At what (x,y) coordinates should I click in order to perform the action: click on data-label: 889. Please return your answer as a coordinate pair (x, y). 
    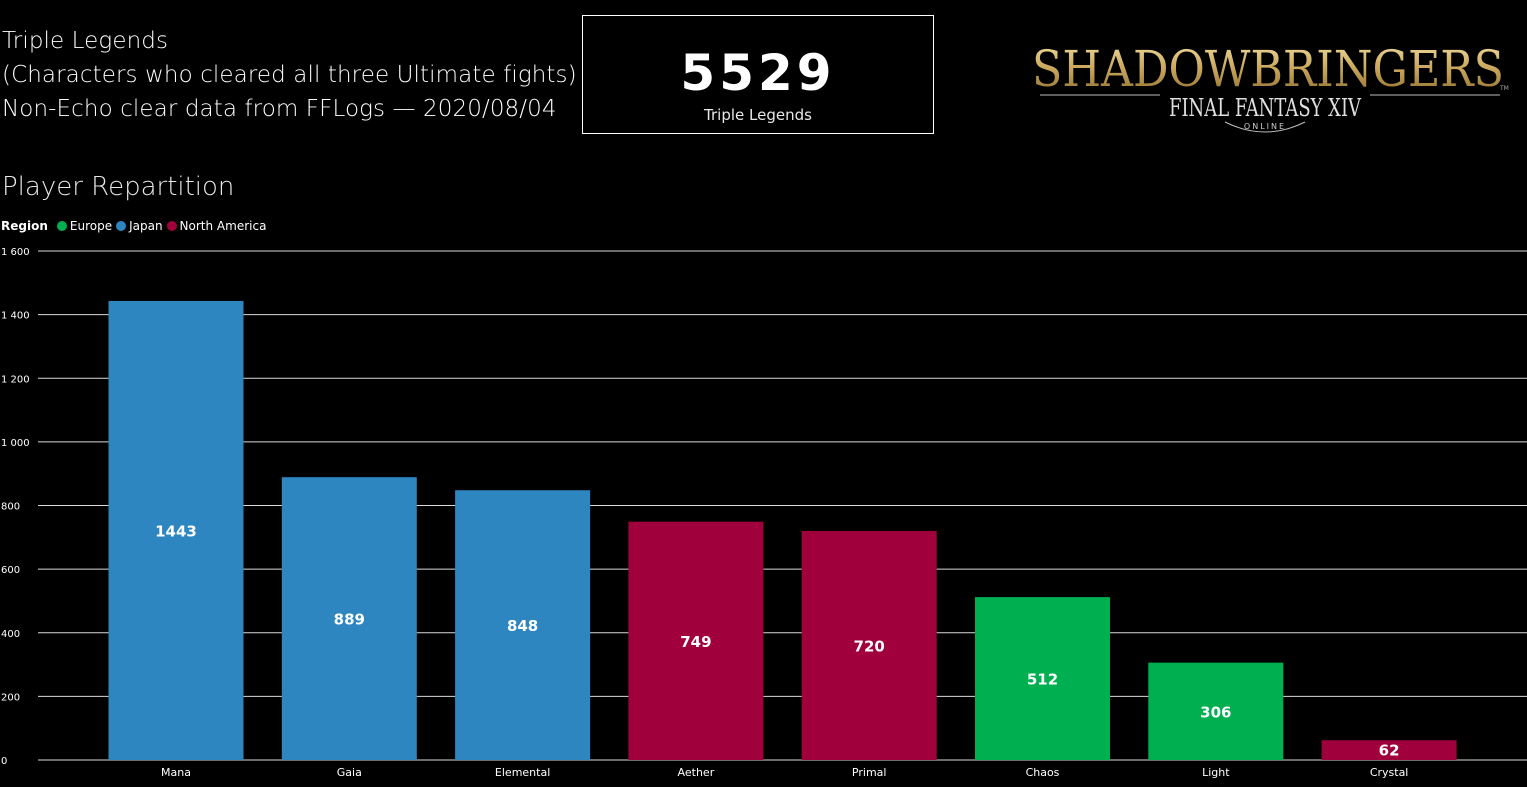
    Looking at the image, I should click on (349, 620).